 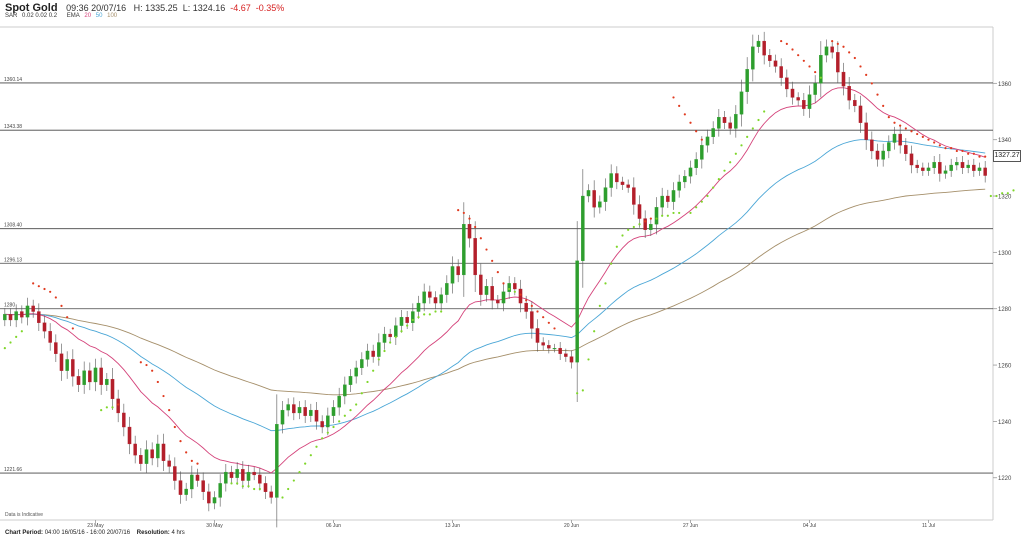 What do you see at coordinates (155, 8) in the screenshot?
I see `high-value: H: 1335.25` at bounding box center [155, 8].